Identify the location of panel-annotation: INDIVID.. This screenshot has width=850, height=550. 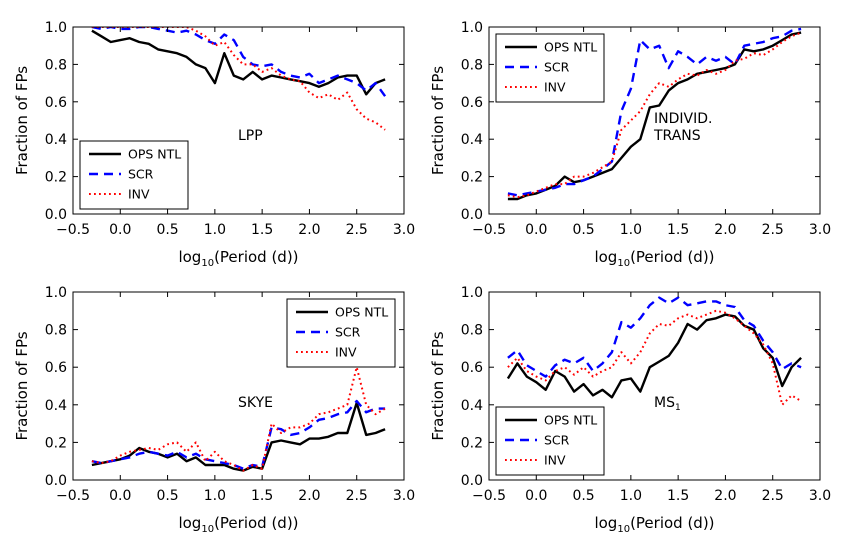
(683, 119).